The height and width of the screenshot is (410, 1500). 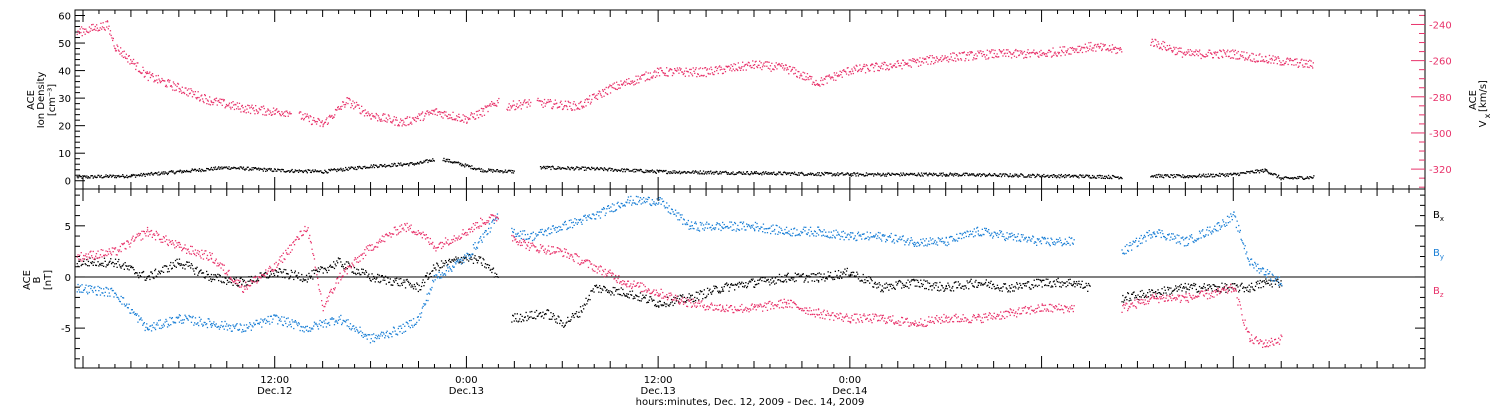 I want to click on density-tick-label: 10, so click(x=64, y=154).